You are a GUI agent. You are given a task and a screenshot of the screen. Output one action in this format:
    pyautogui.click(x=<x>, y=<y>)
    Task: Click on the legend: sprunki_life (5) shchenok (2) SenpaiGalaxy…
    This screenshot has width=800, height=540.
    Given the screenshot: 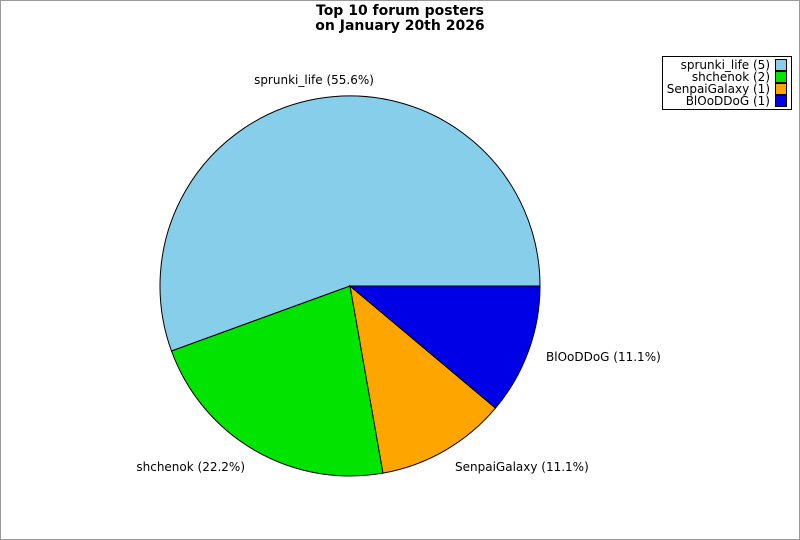 What is the action you would take?
    pyautogui.click(x=726, y=83)
    